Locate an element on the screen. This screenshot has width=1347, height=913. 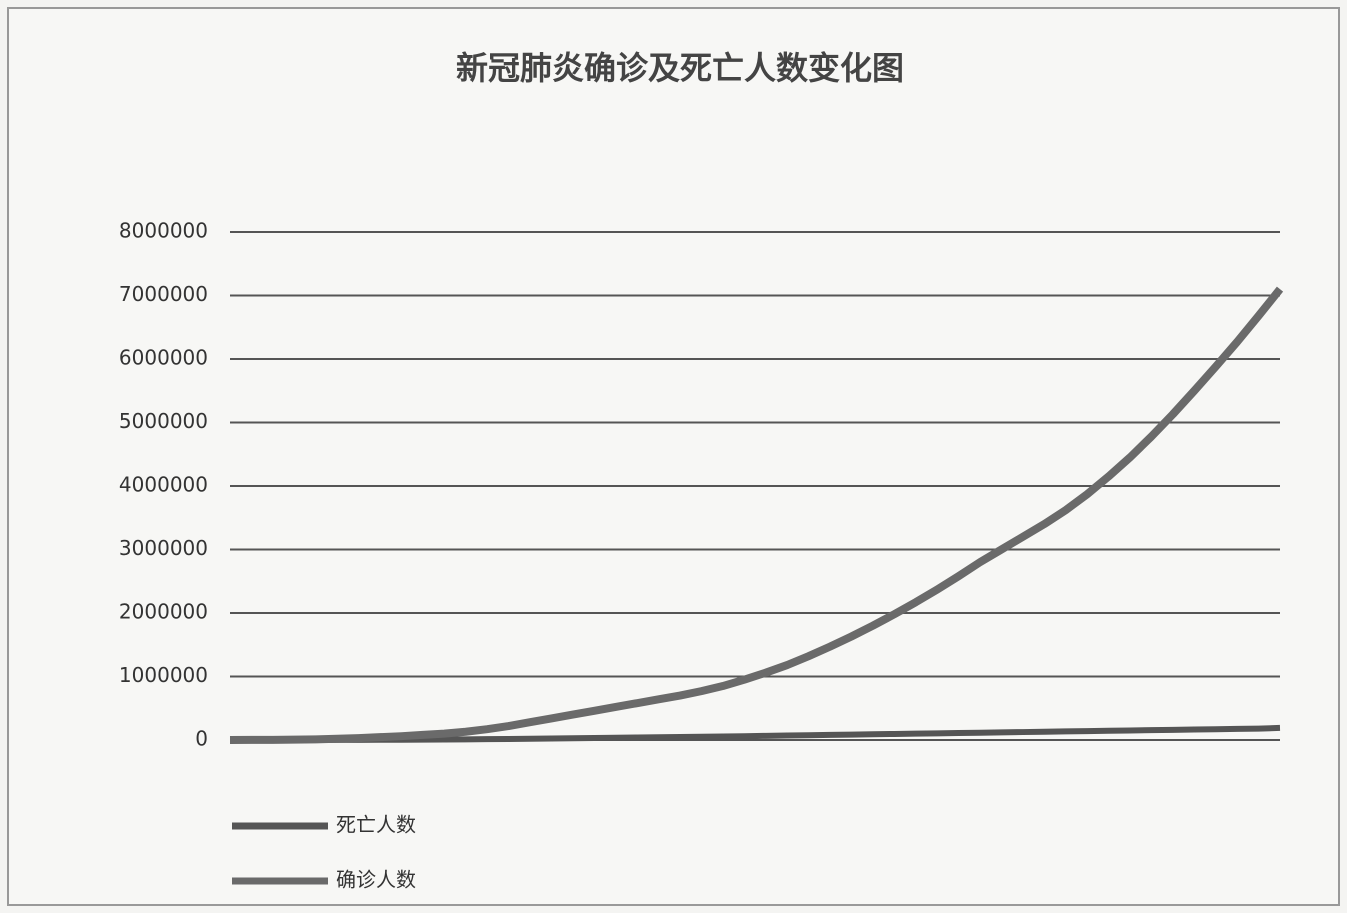
y-tick-label: 6000000 is located at coordinates (163, 358).